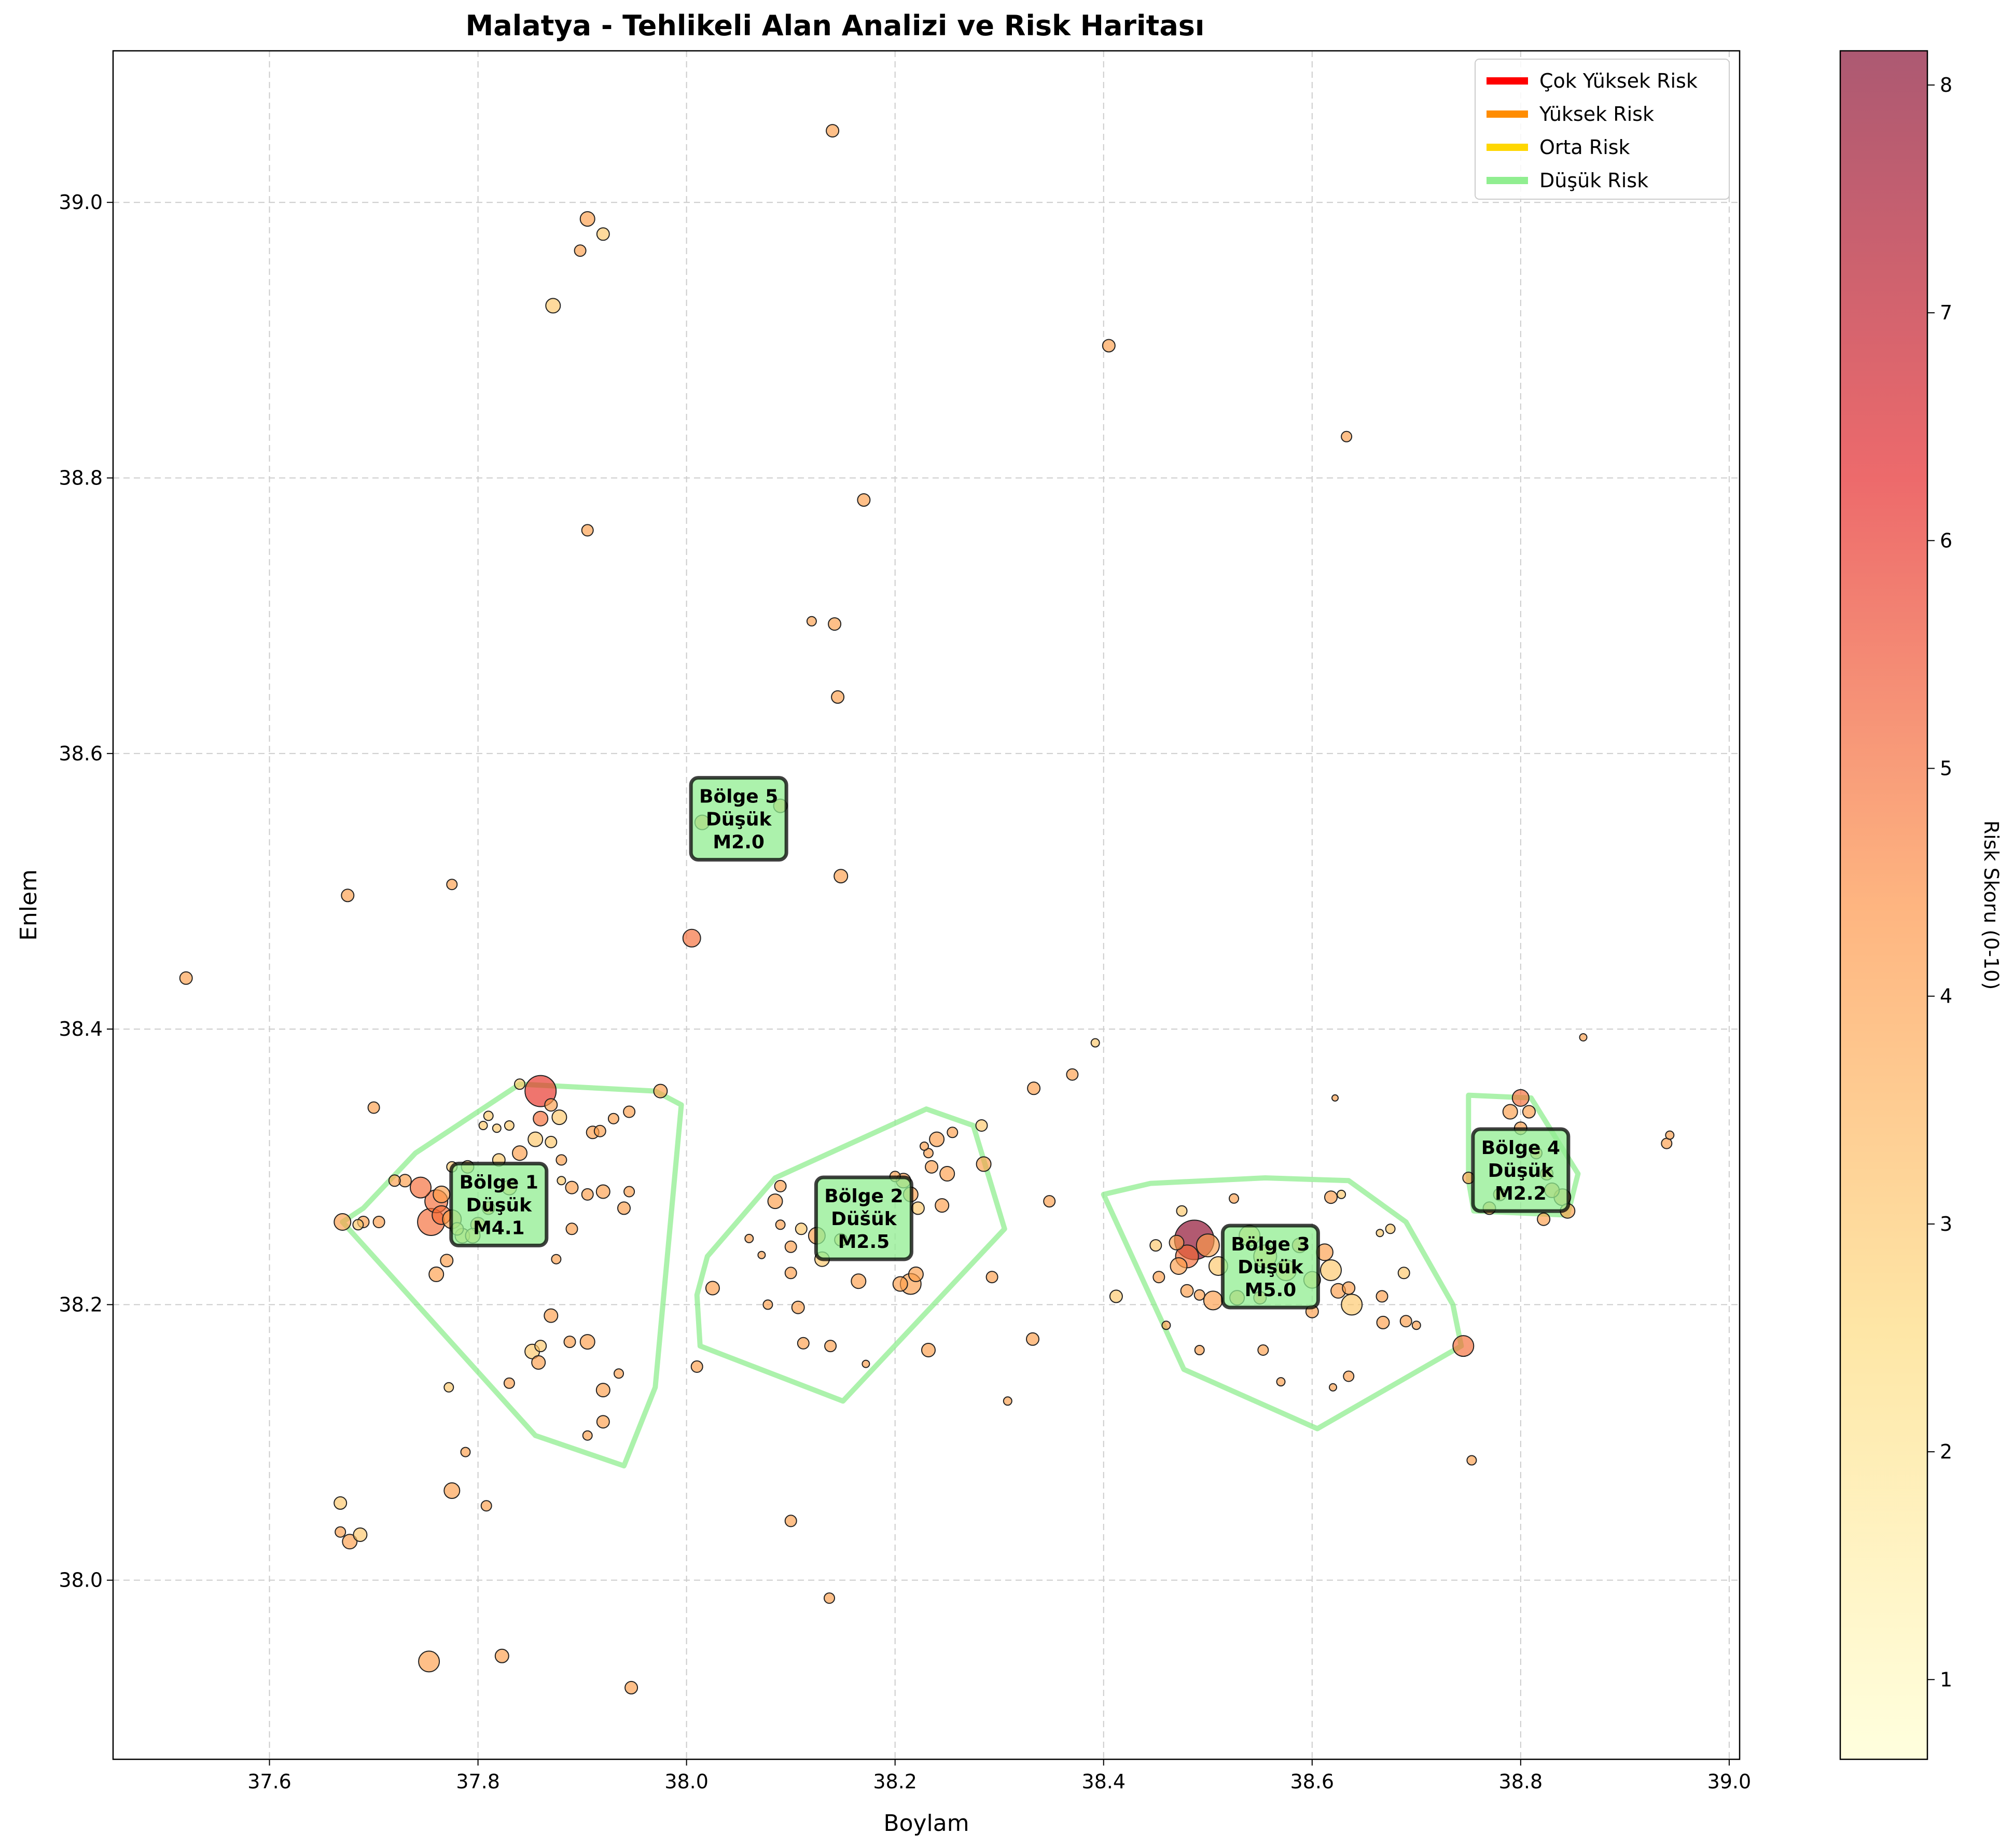  What do you see at coordinates (86, 891) in the screenshot?
I see `y-axis-ticks: 38.0 38.2 38.4 38.6 38.8 39.0` at bounding box center [86, 891].